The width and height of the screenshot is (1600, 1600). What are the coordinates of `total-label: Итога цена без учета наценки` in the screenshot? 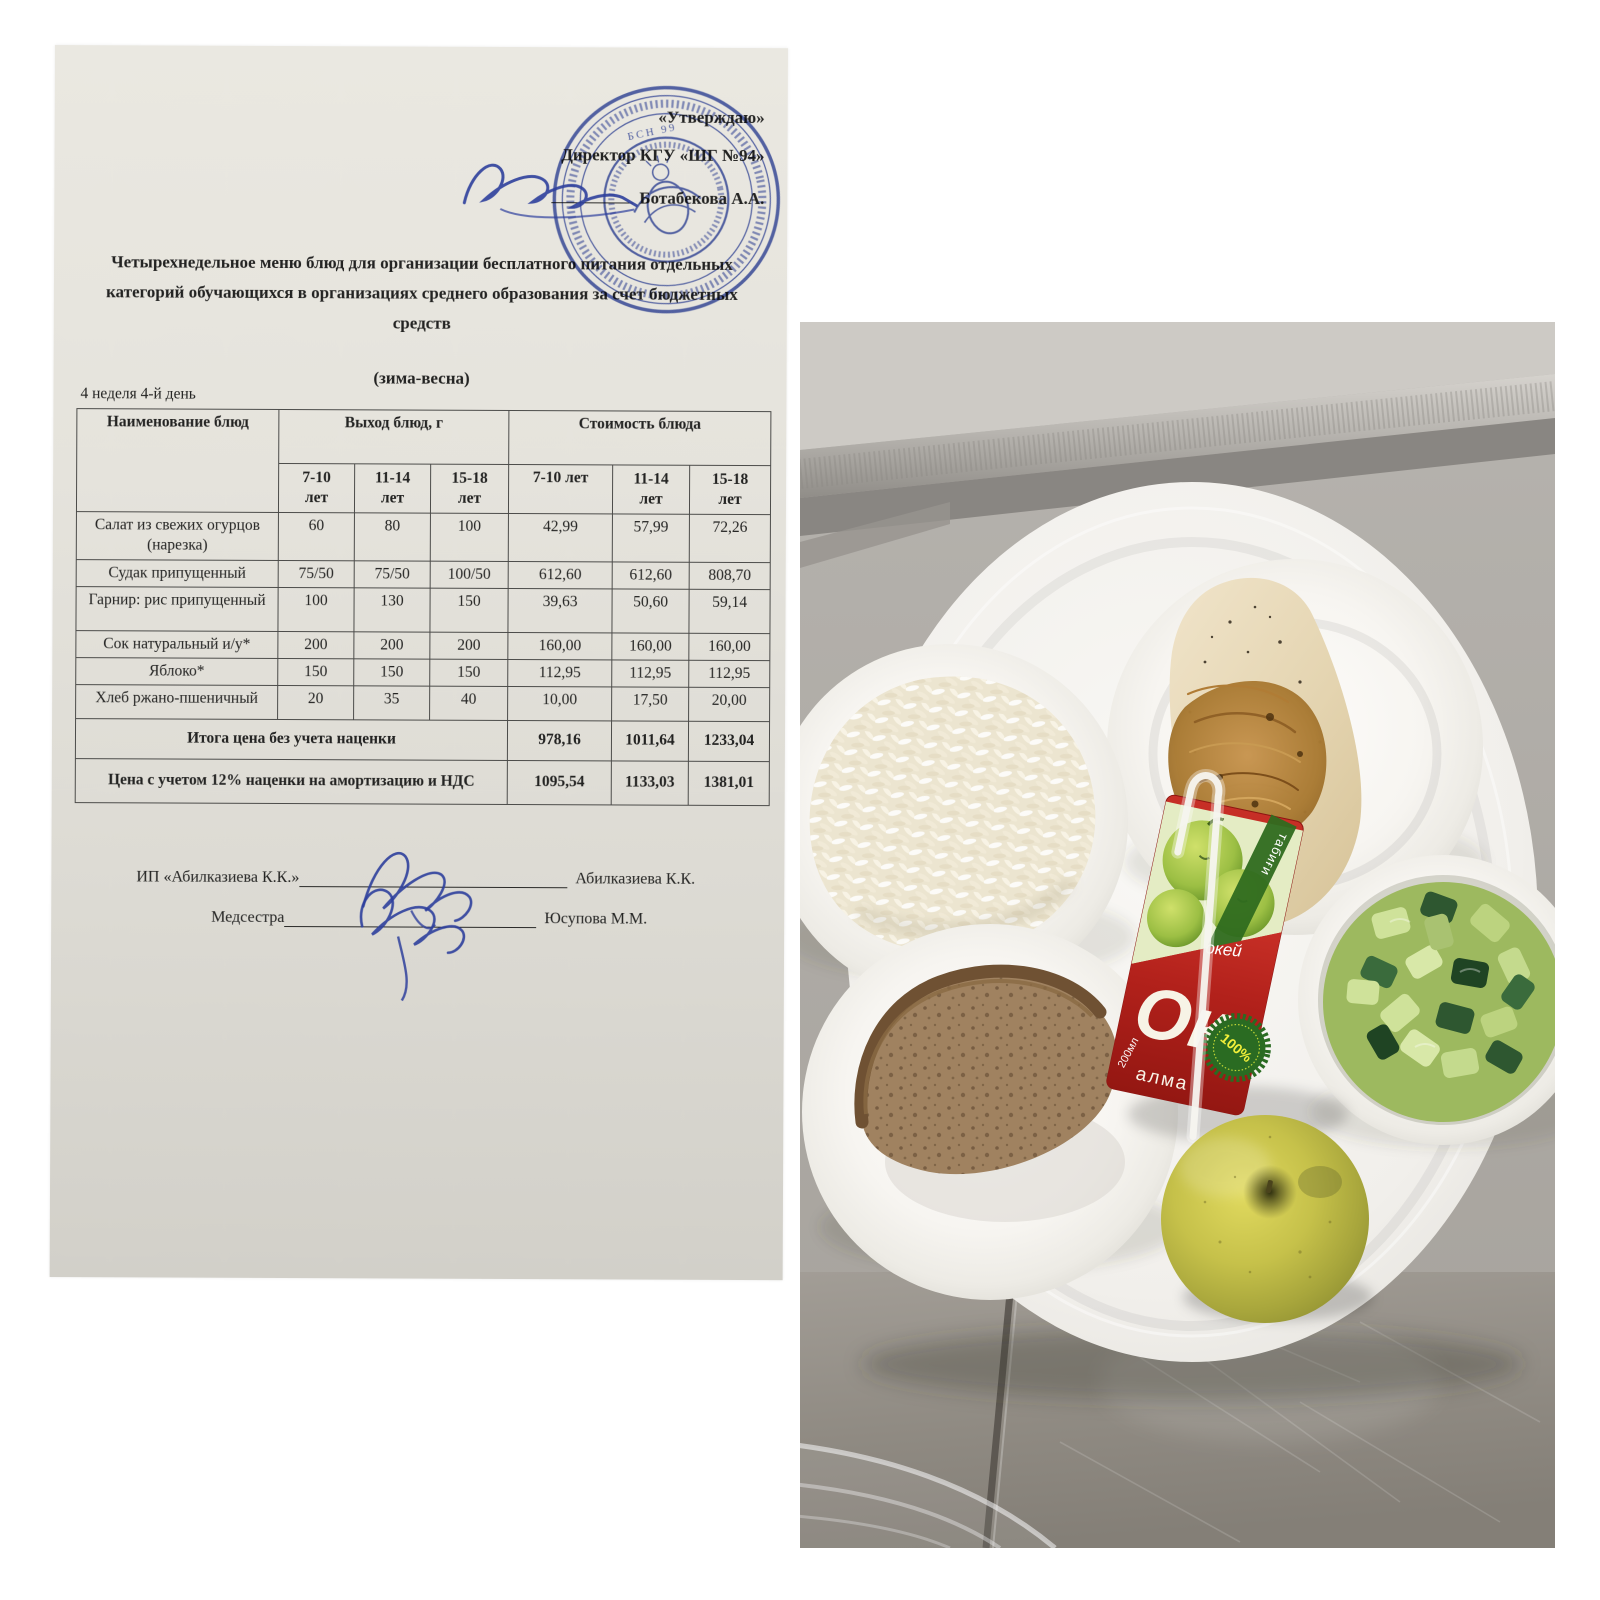 It's located at (291, 739).